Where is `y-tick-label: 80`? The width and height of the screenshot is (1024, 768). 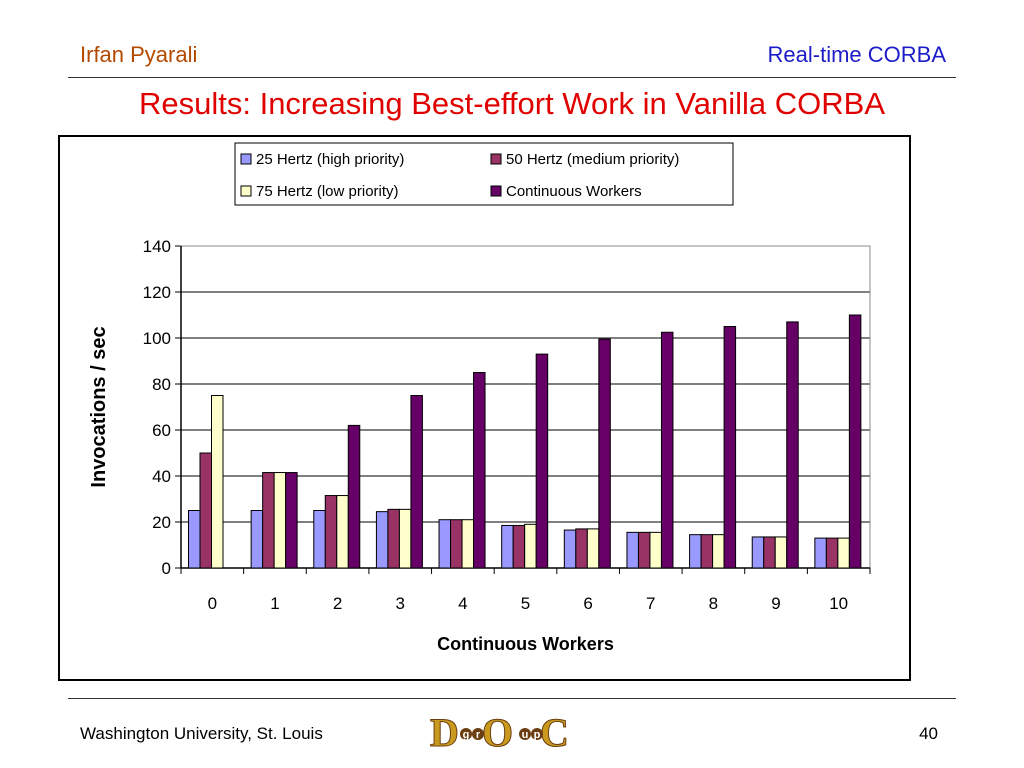
y-tick-label: 80 is located at coordinates (161, 384).